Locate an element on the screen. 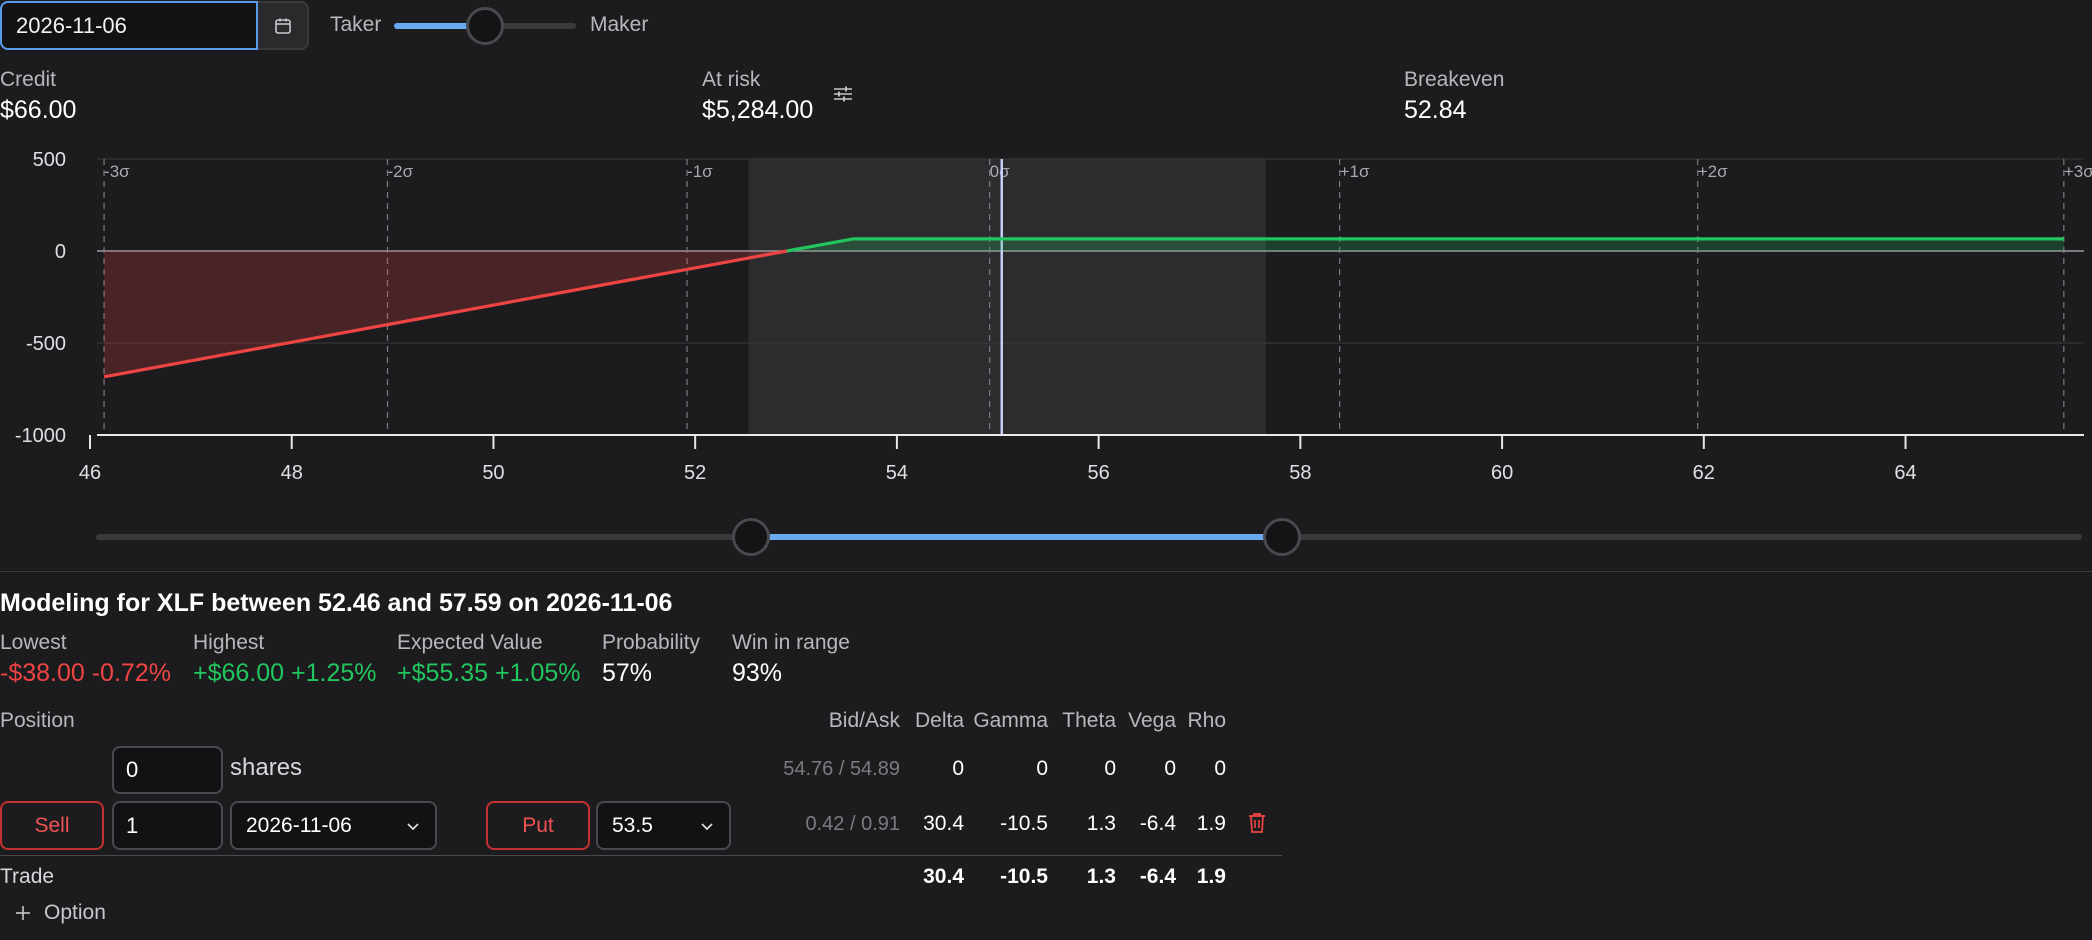 Image resolution: width=2092 pixels, height=940 pixels. at-risk-label: At risk is located at coordinates (731, 79).